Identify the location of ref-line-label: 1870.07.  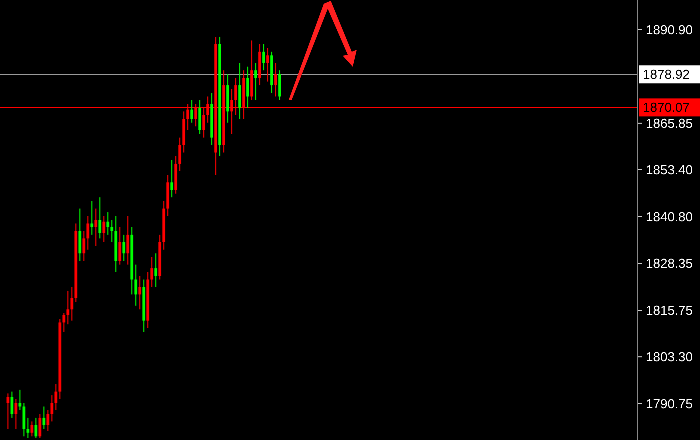
(666, 108).